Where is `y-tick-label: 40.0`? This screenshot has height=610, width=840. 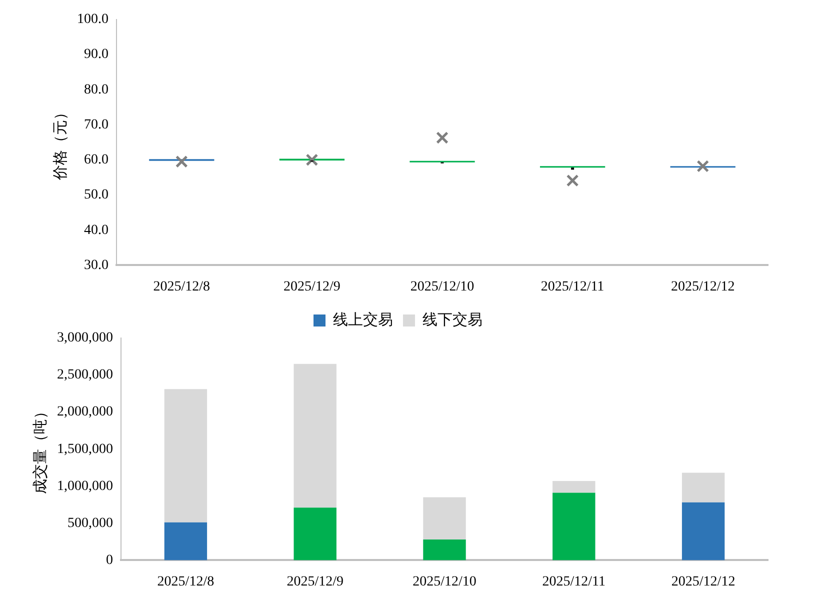
y-tick-label: 40.0 is located at coordinates (96, 230).